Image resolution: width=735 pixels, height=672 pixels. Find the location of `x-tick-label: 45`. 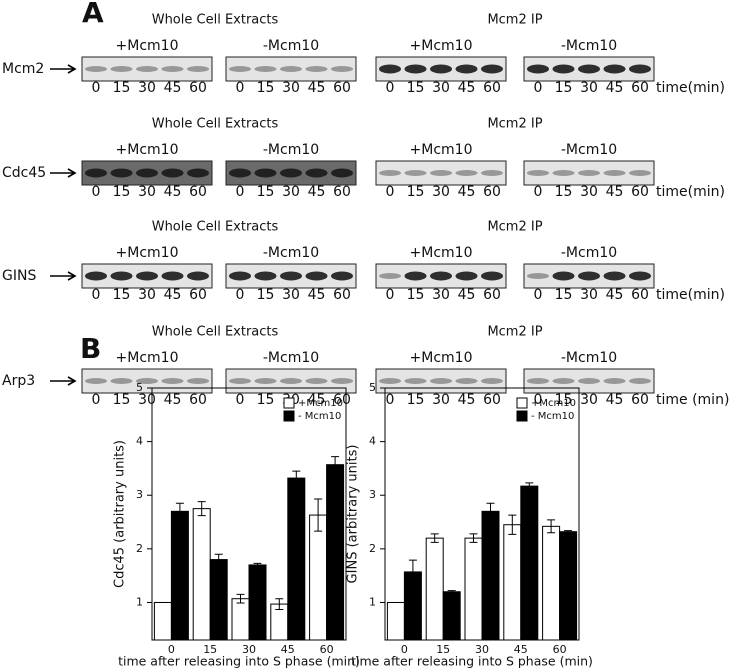

x-tick-label: 45 is located at coordinates (288, 649).